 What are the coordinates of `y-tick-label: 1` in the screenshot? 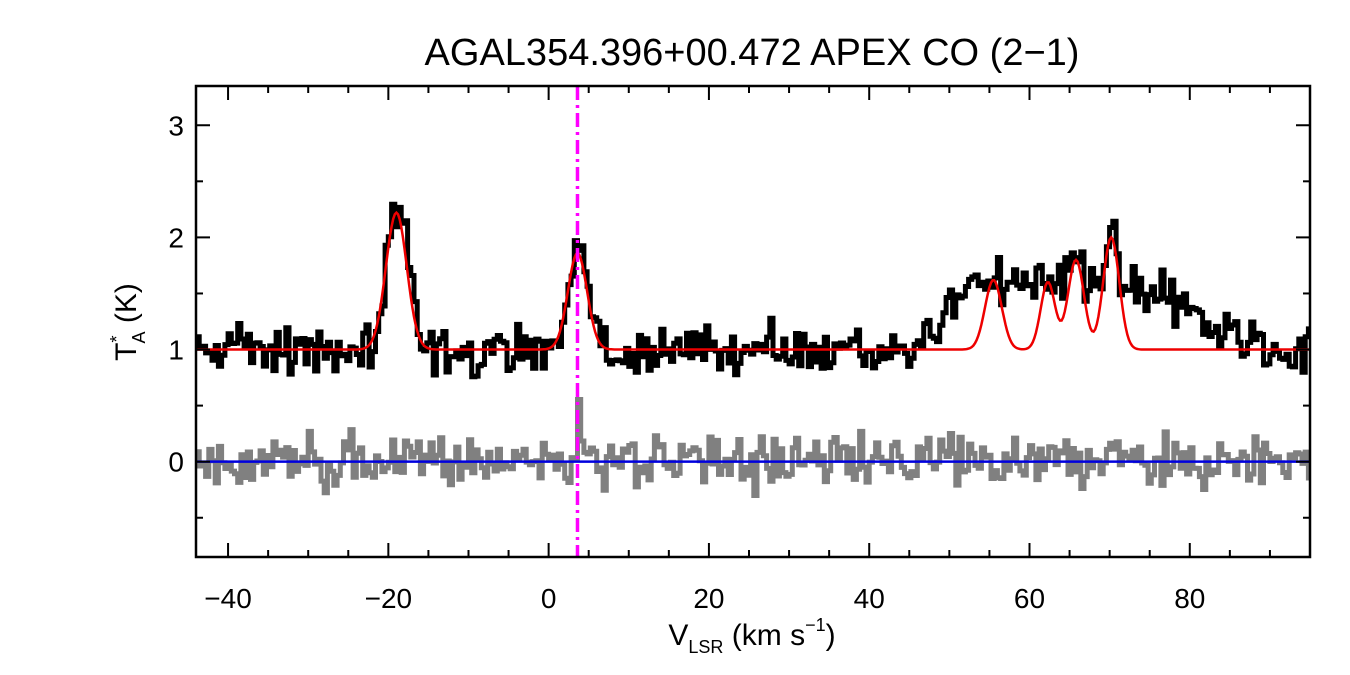 It's located at (176, 350).